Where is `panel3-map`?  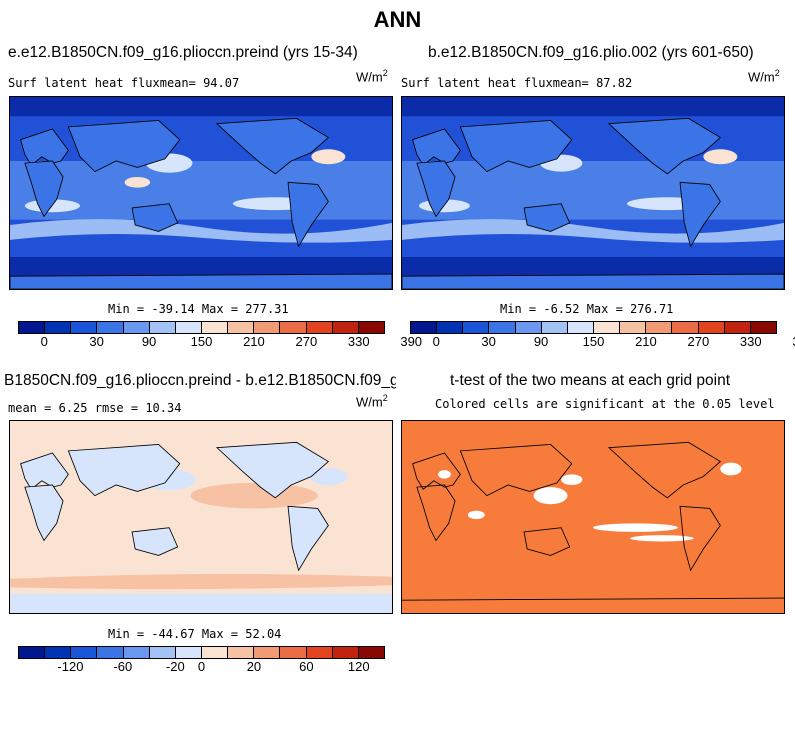
panel3-map is located at coordinates (201, 517).